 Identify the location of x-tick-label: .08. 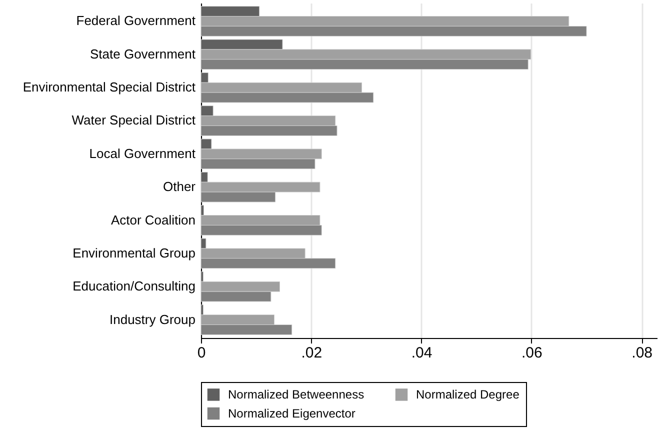
(642, 353).